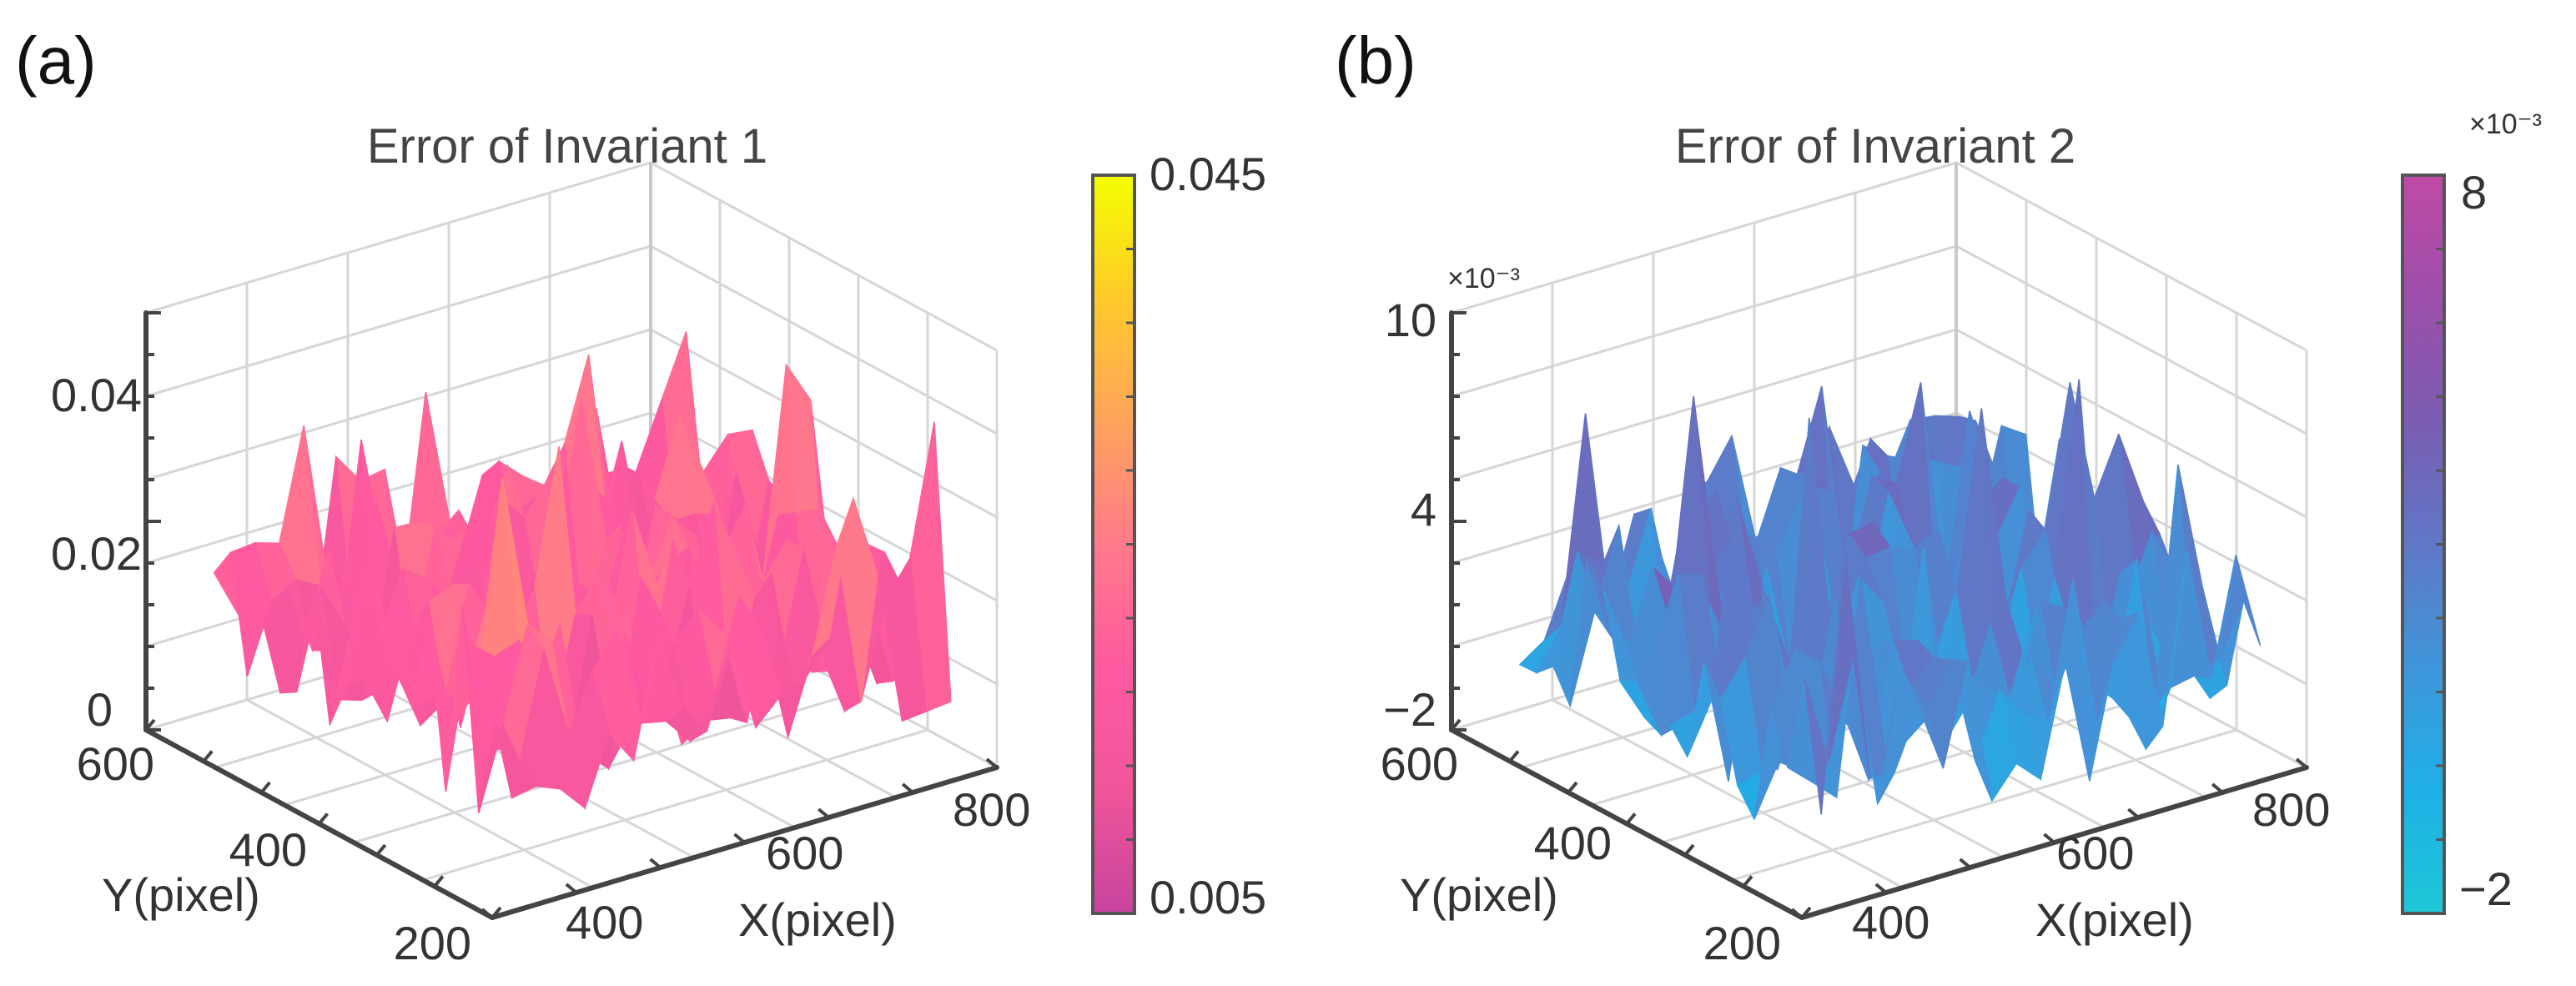 The width and height of the screenshot is (2576, 986). I want to click on z-exponent-label-b: ×10⁻³, so click(1483, 278).